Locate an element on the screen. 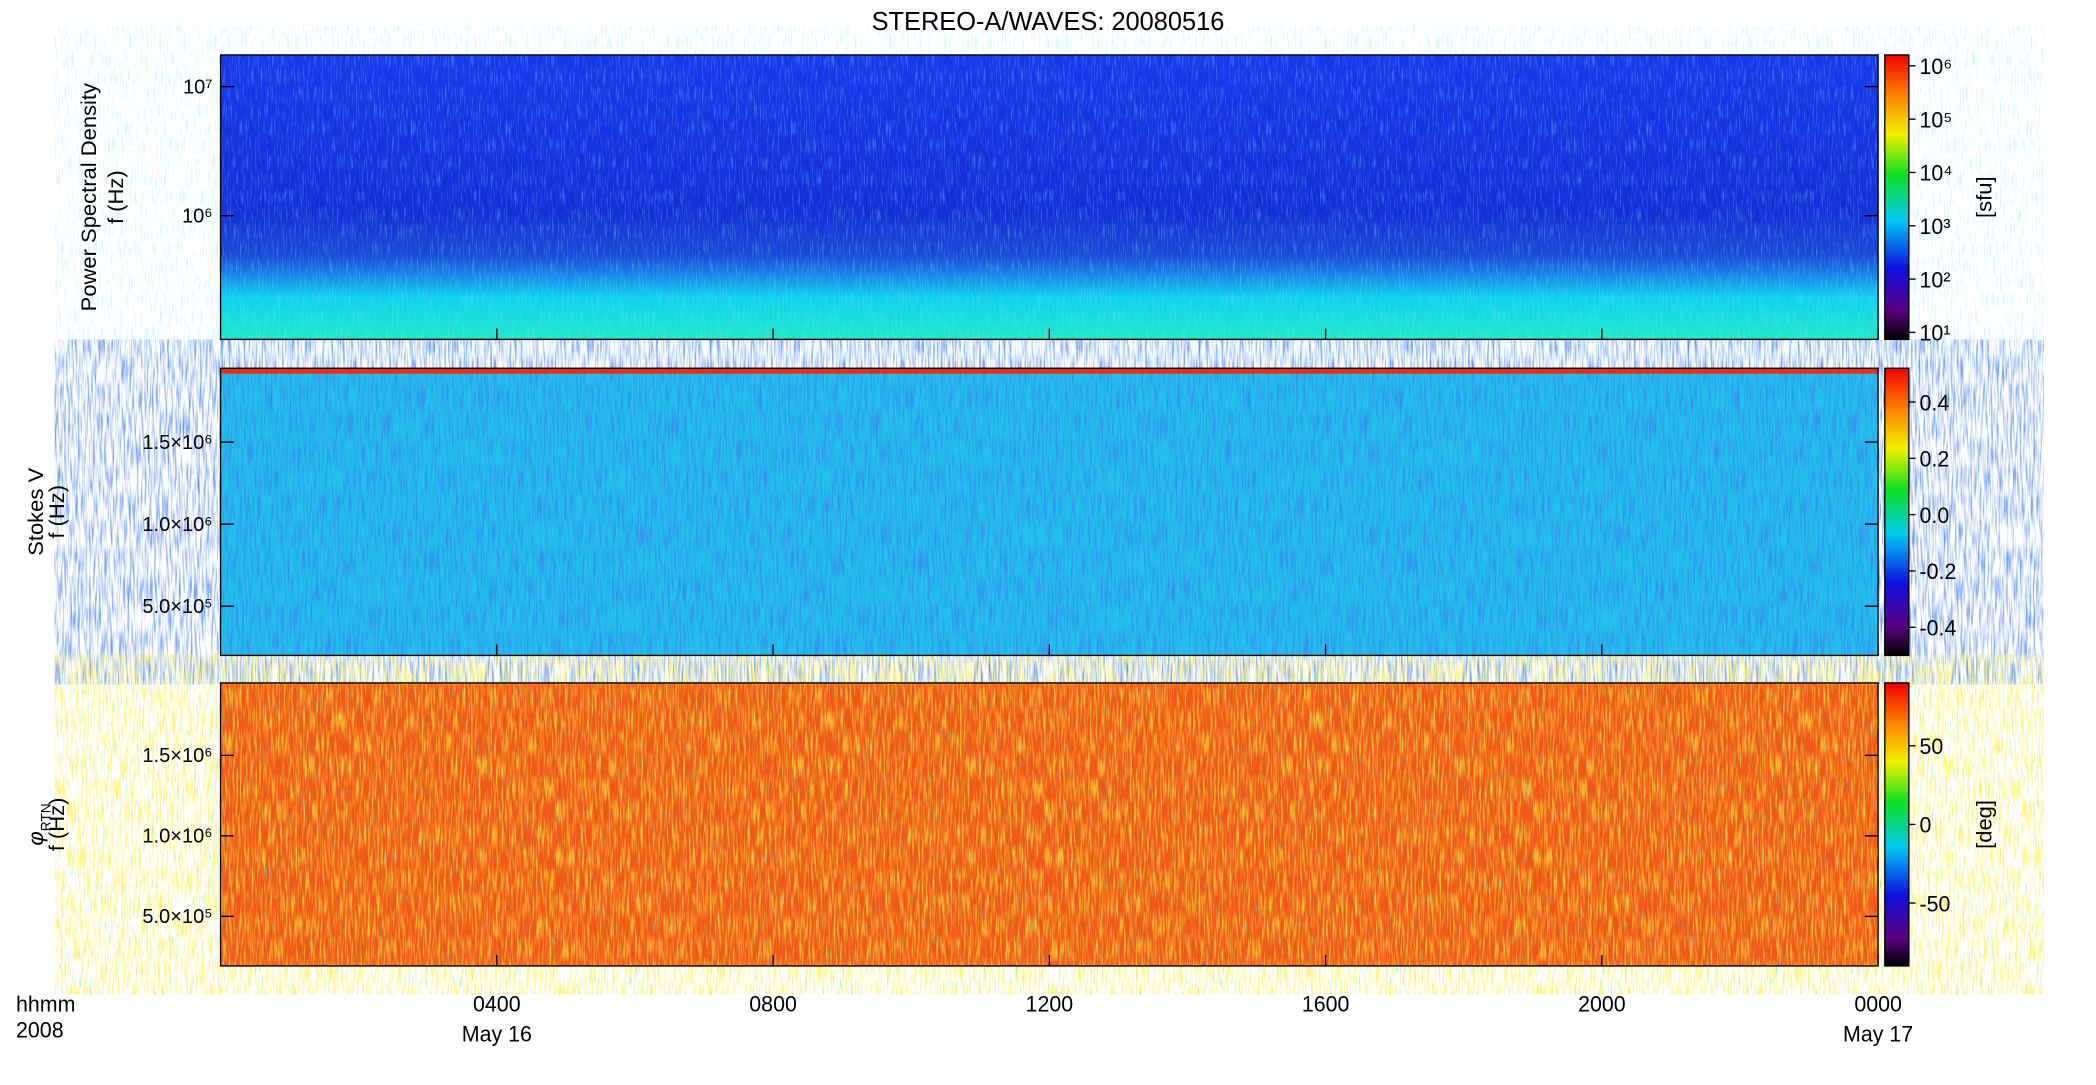  colorbar-tick-label: 10⁶ is located at coordinates (1936, 66).